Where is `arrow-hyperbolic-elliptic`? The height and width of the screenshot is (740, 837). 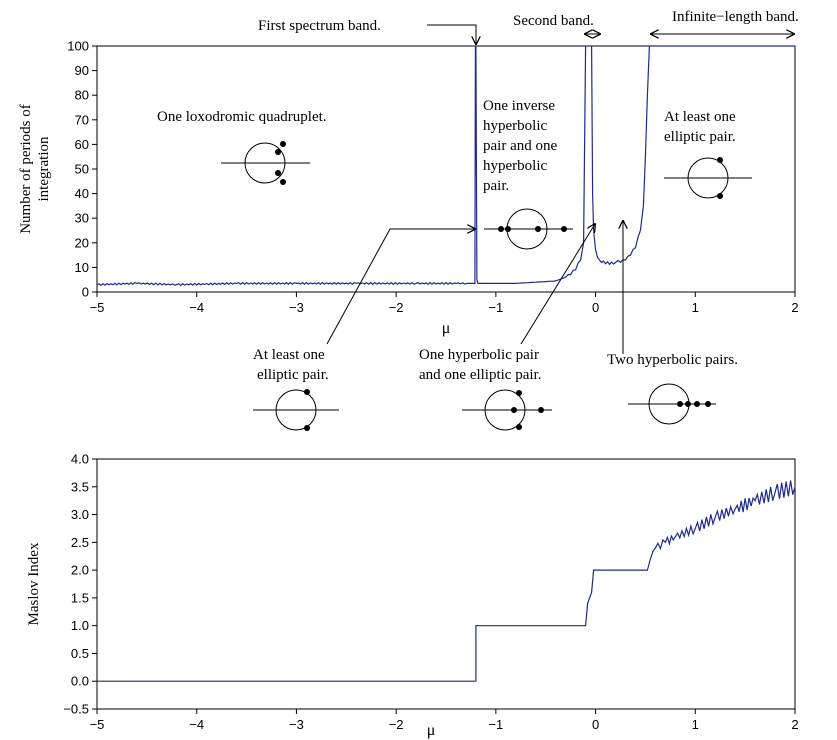 arrow-hyperbolic-elliptic is located at coordinates (557, 284).